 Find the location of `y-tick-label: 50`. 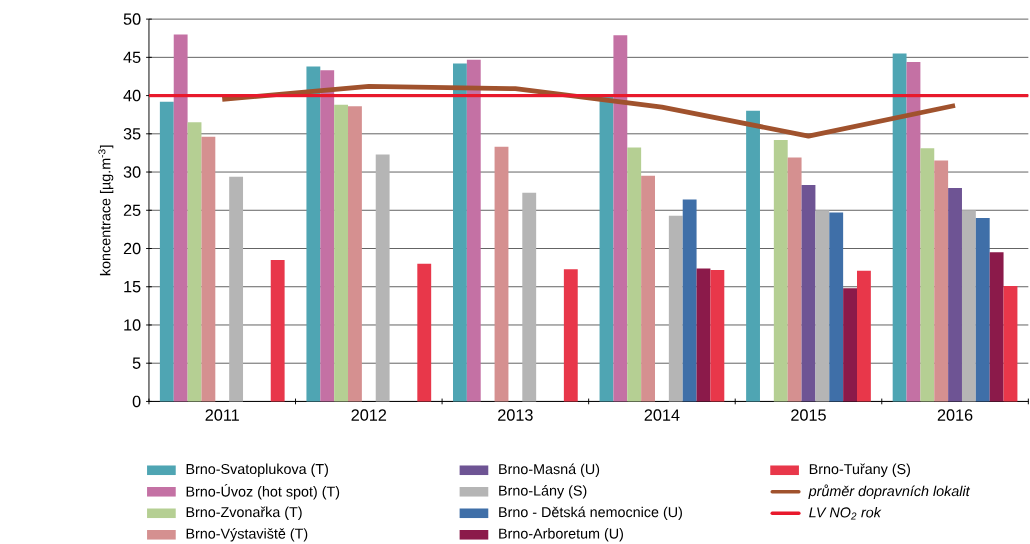

y-tick-label: 50 is located at coordinates (132, 19).